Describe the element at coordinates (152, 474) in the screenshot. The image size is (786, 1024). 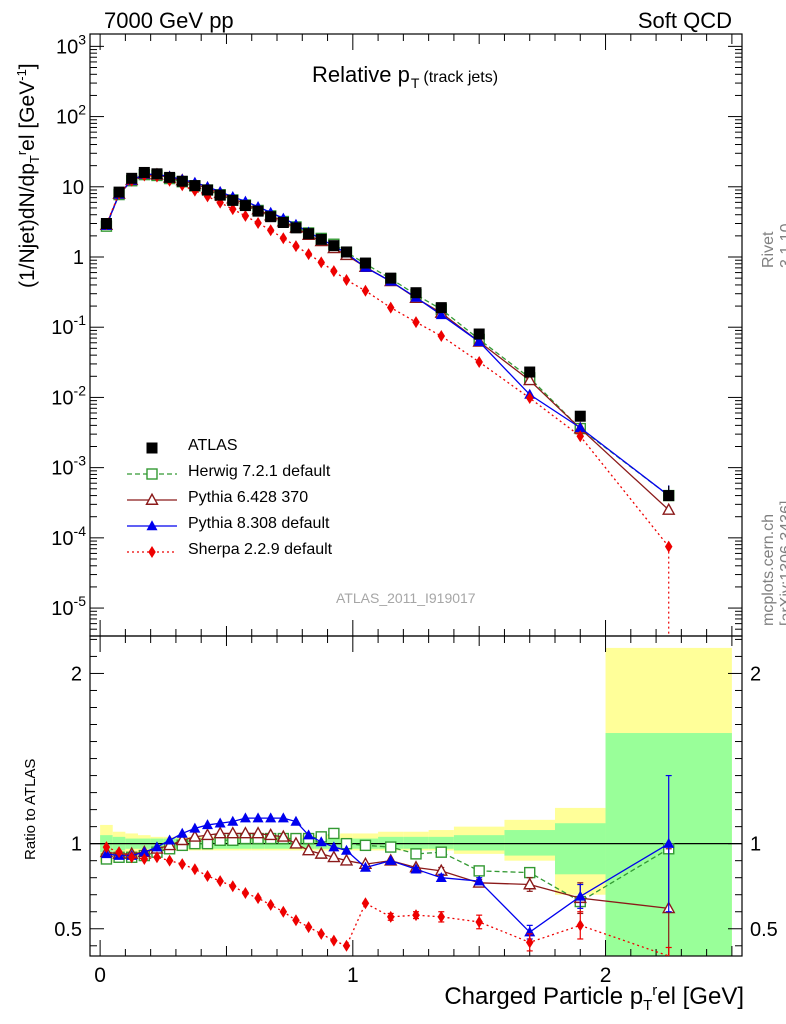
I see `legend-marker-herwig-7-2-1-default` at that location.